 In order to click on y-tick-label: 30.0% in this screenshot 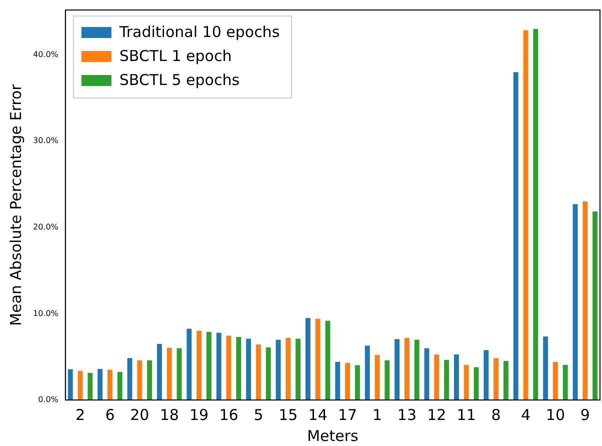, I will do `click(45, 141)`.